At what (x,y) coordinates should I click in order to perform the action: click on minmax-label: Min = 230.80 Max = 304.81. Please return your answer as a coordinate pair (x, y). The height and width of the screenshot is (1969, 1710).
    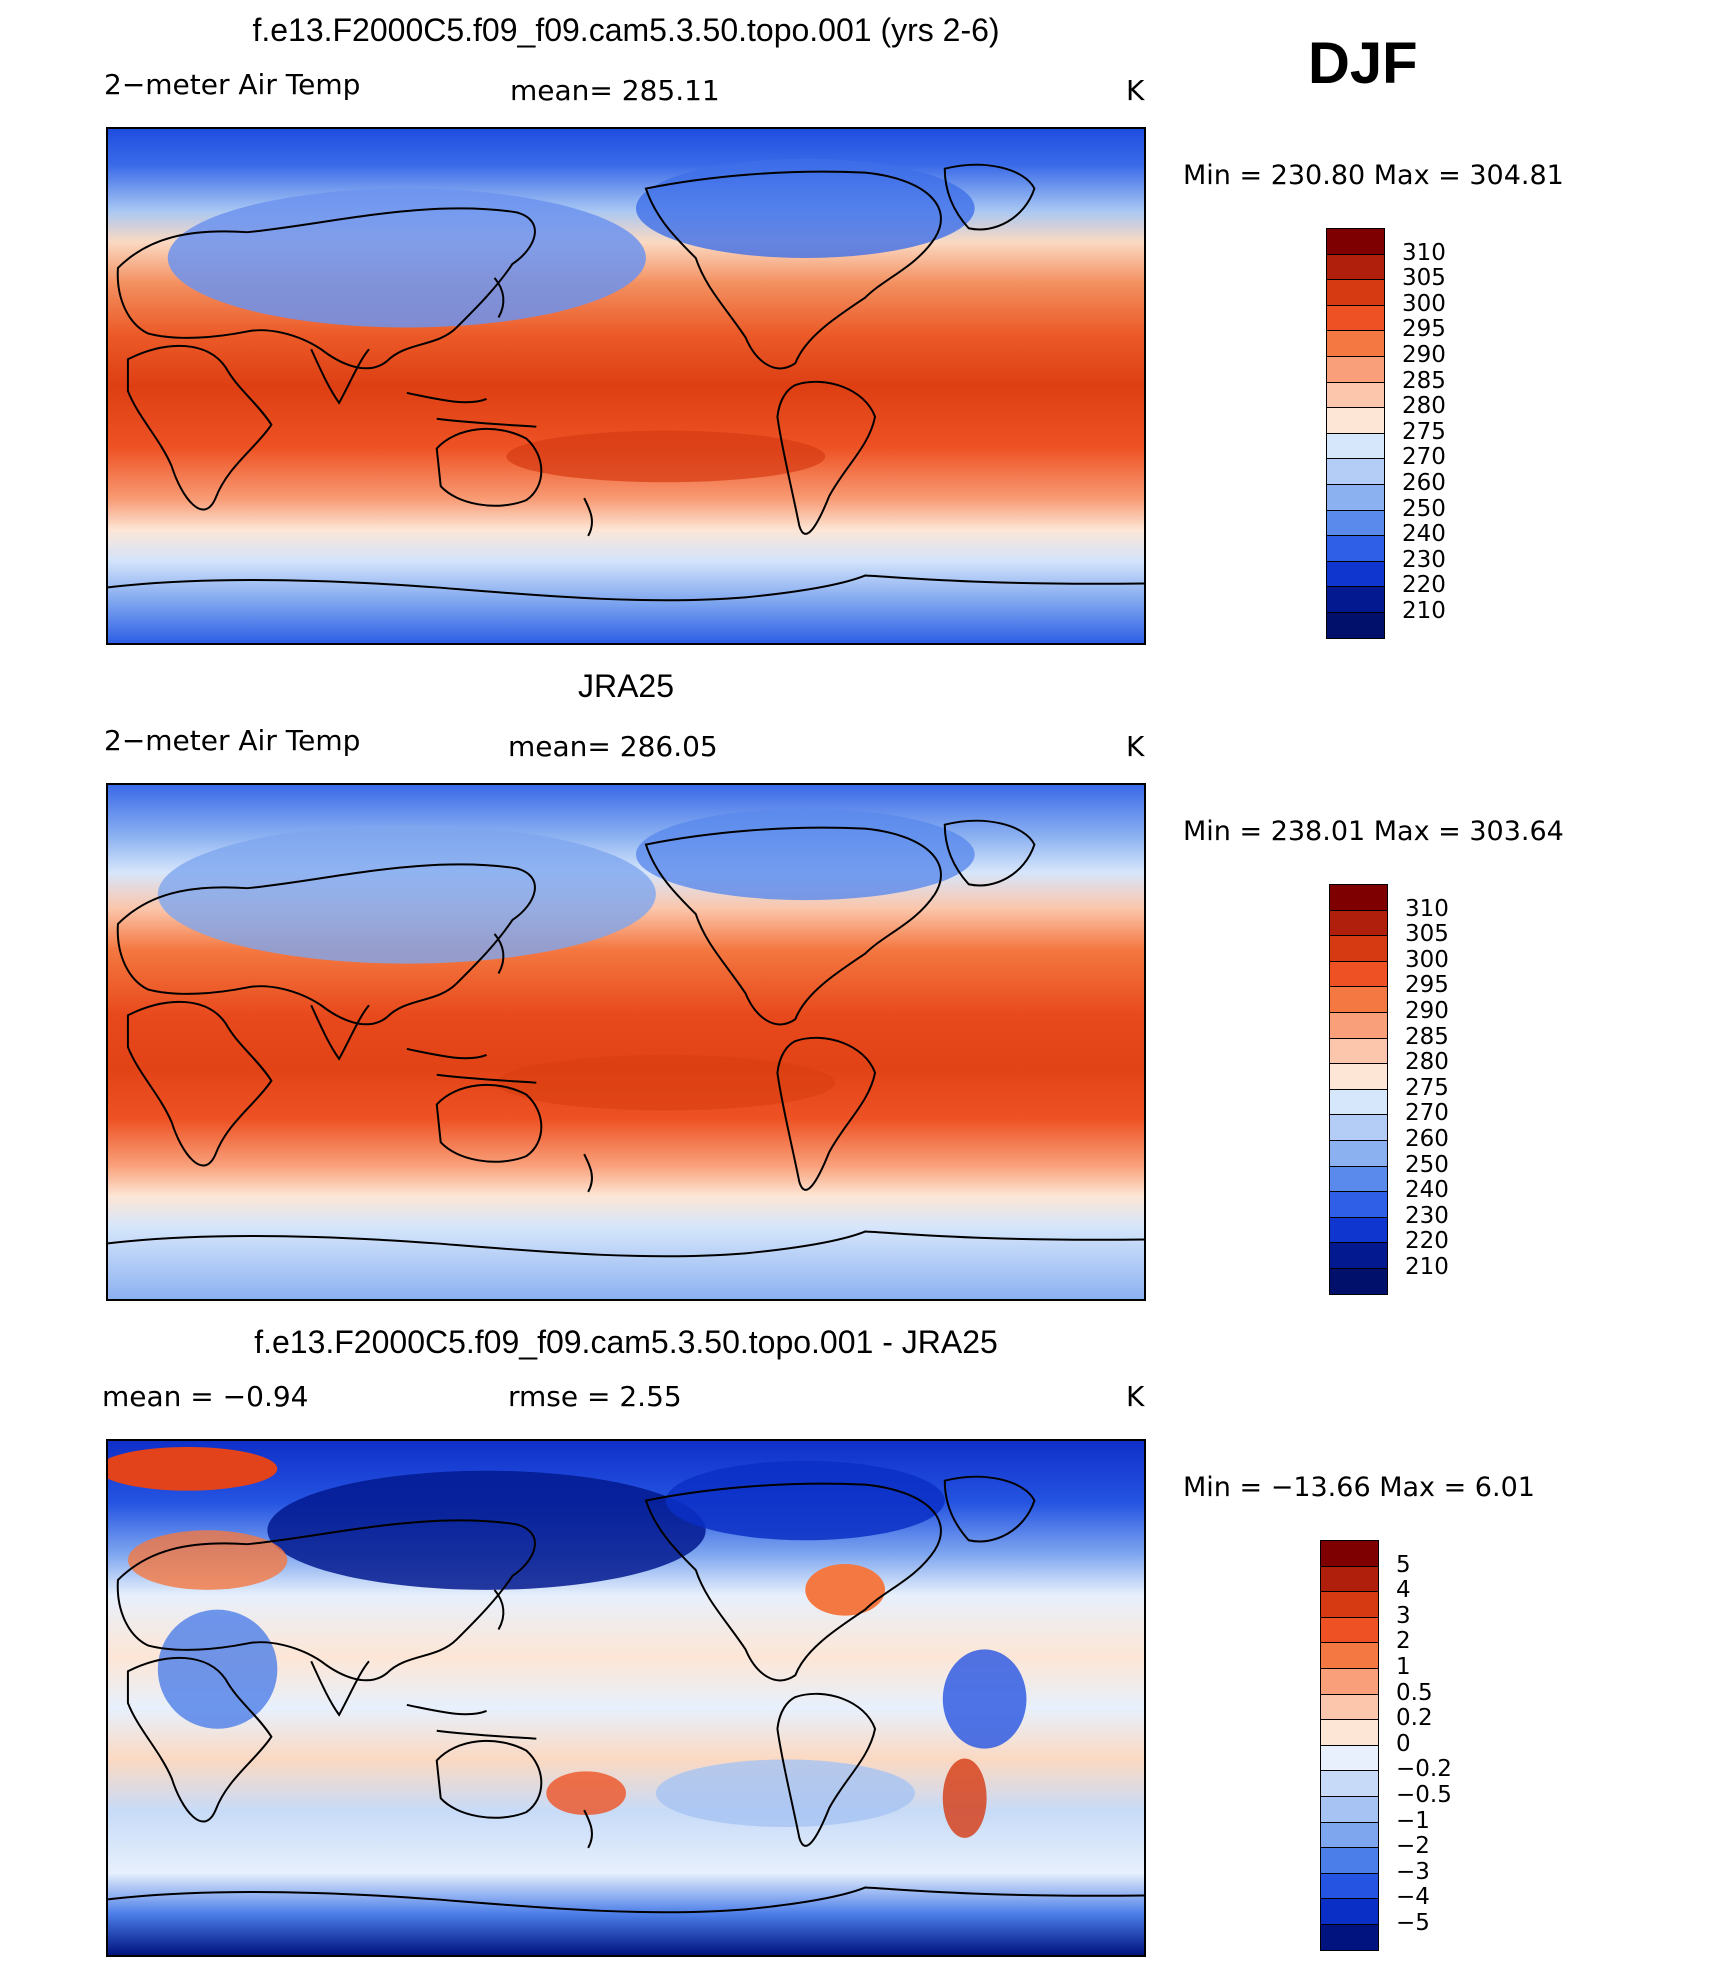
    Looking at the image, I should click on (1373, 175).